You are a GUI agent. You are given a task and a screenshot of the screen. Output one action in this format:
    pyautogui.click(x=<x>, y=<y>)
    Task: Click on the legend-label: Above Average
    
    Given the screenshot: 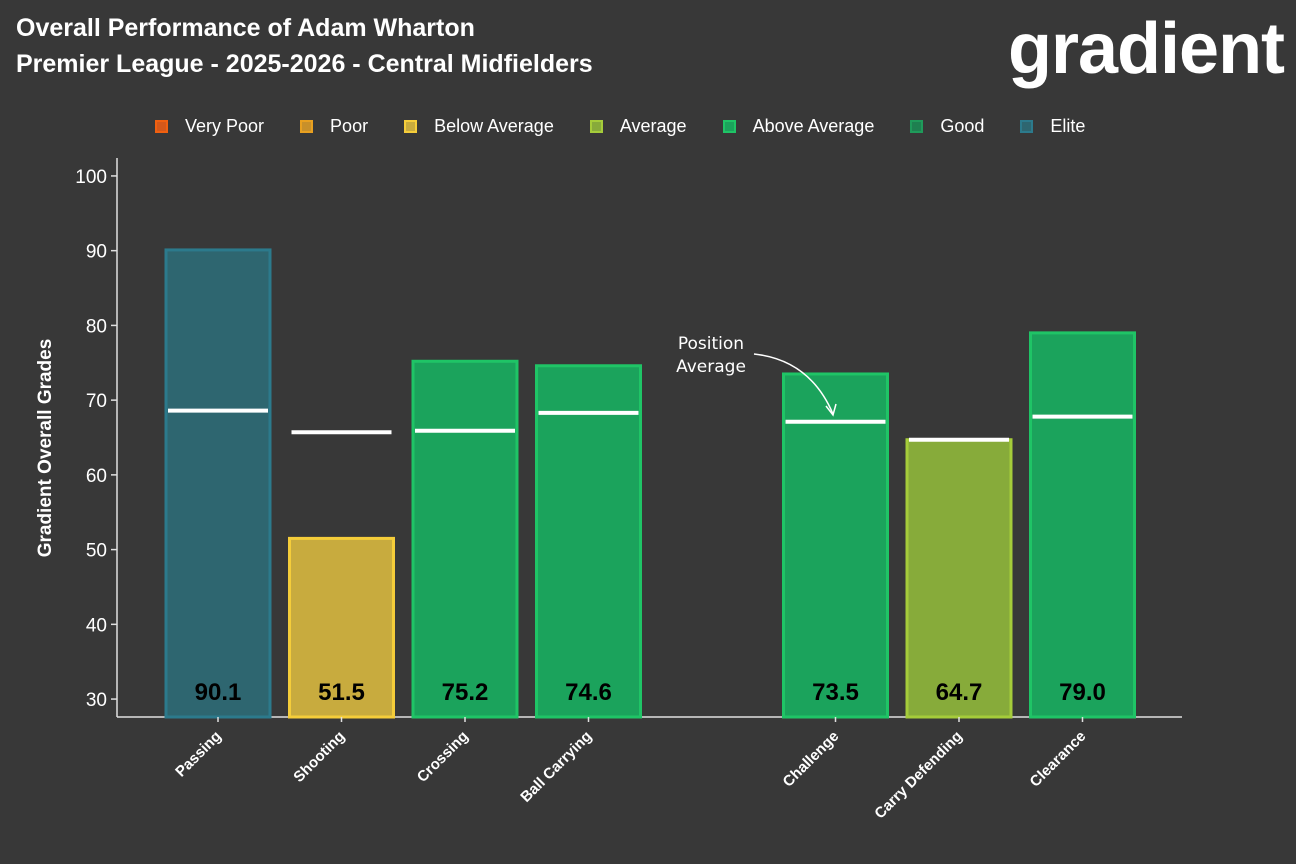 What is the action you would take?
    pyautogui.click(x=813, y=126)
    